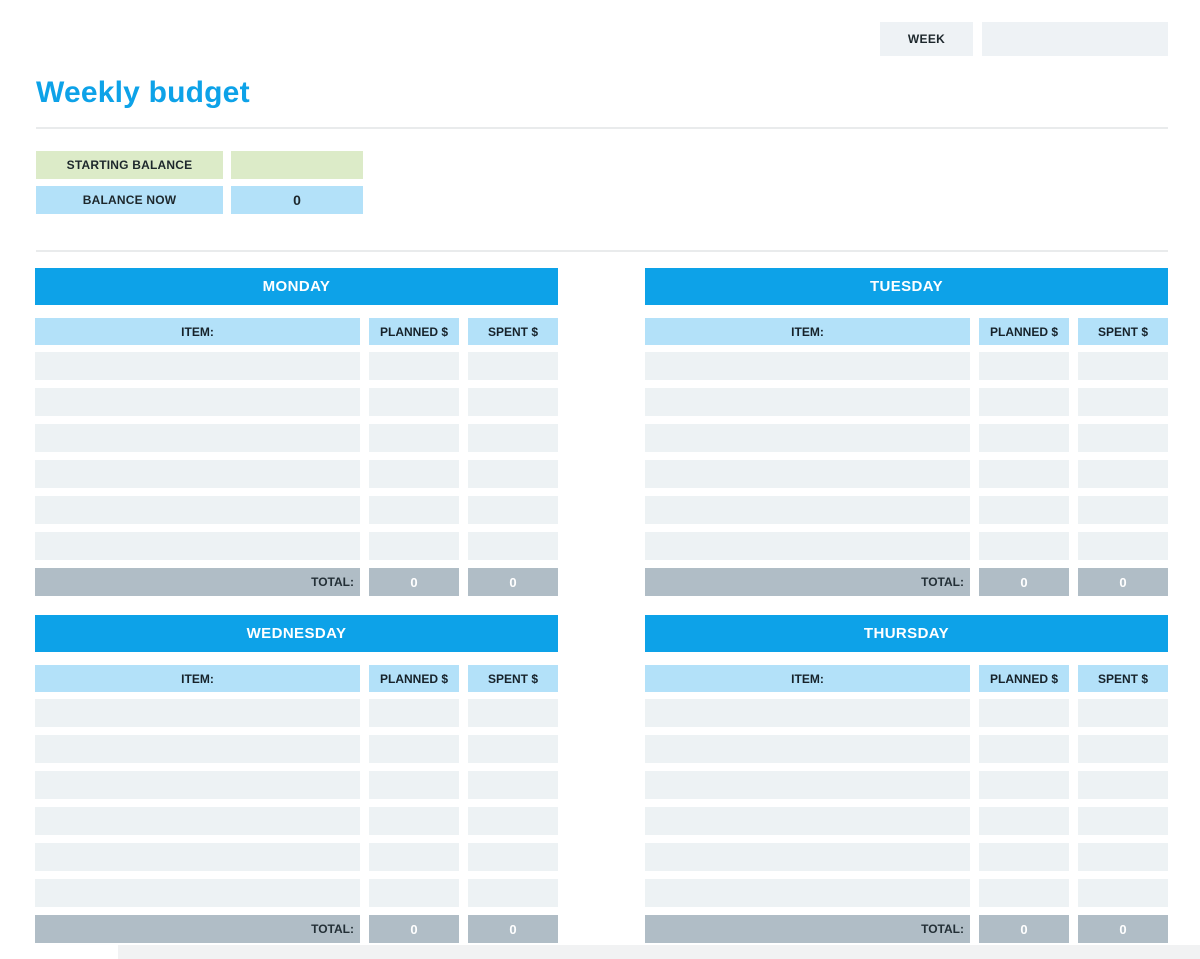  What do you see at coordinates (129, 165) in the screenshot?
I see `starting-balance-label: STARTING BALANCE` at bounding box center [129, 165].